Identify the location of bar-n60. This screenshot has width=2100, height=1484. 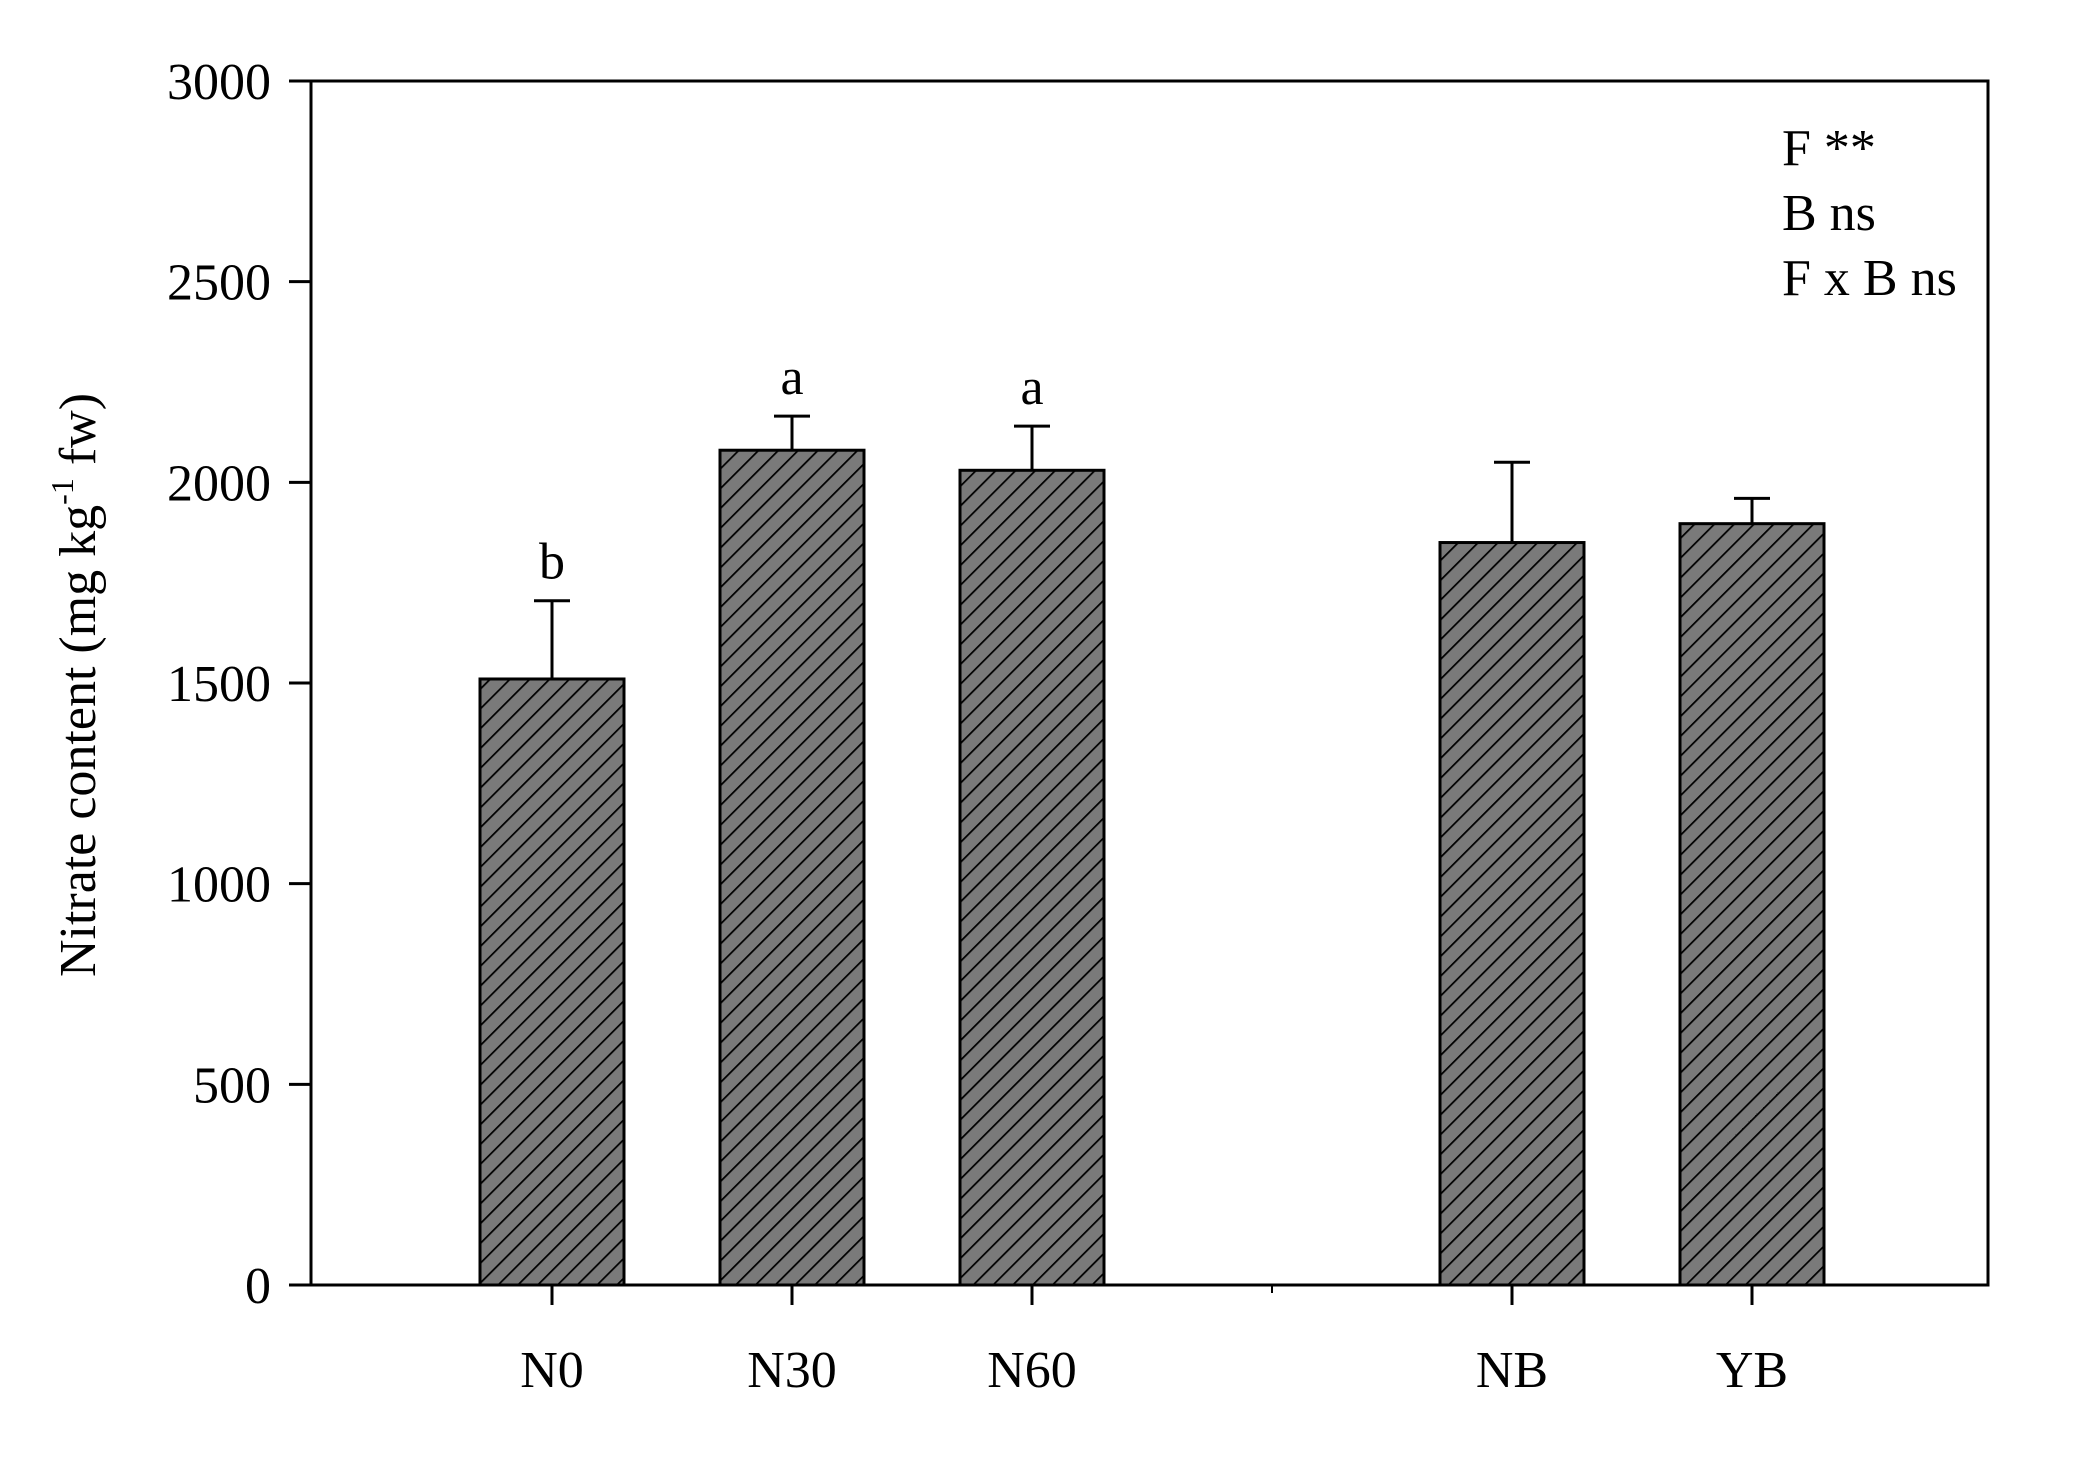
(1032, 877).